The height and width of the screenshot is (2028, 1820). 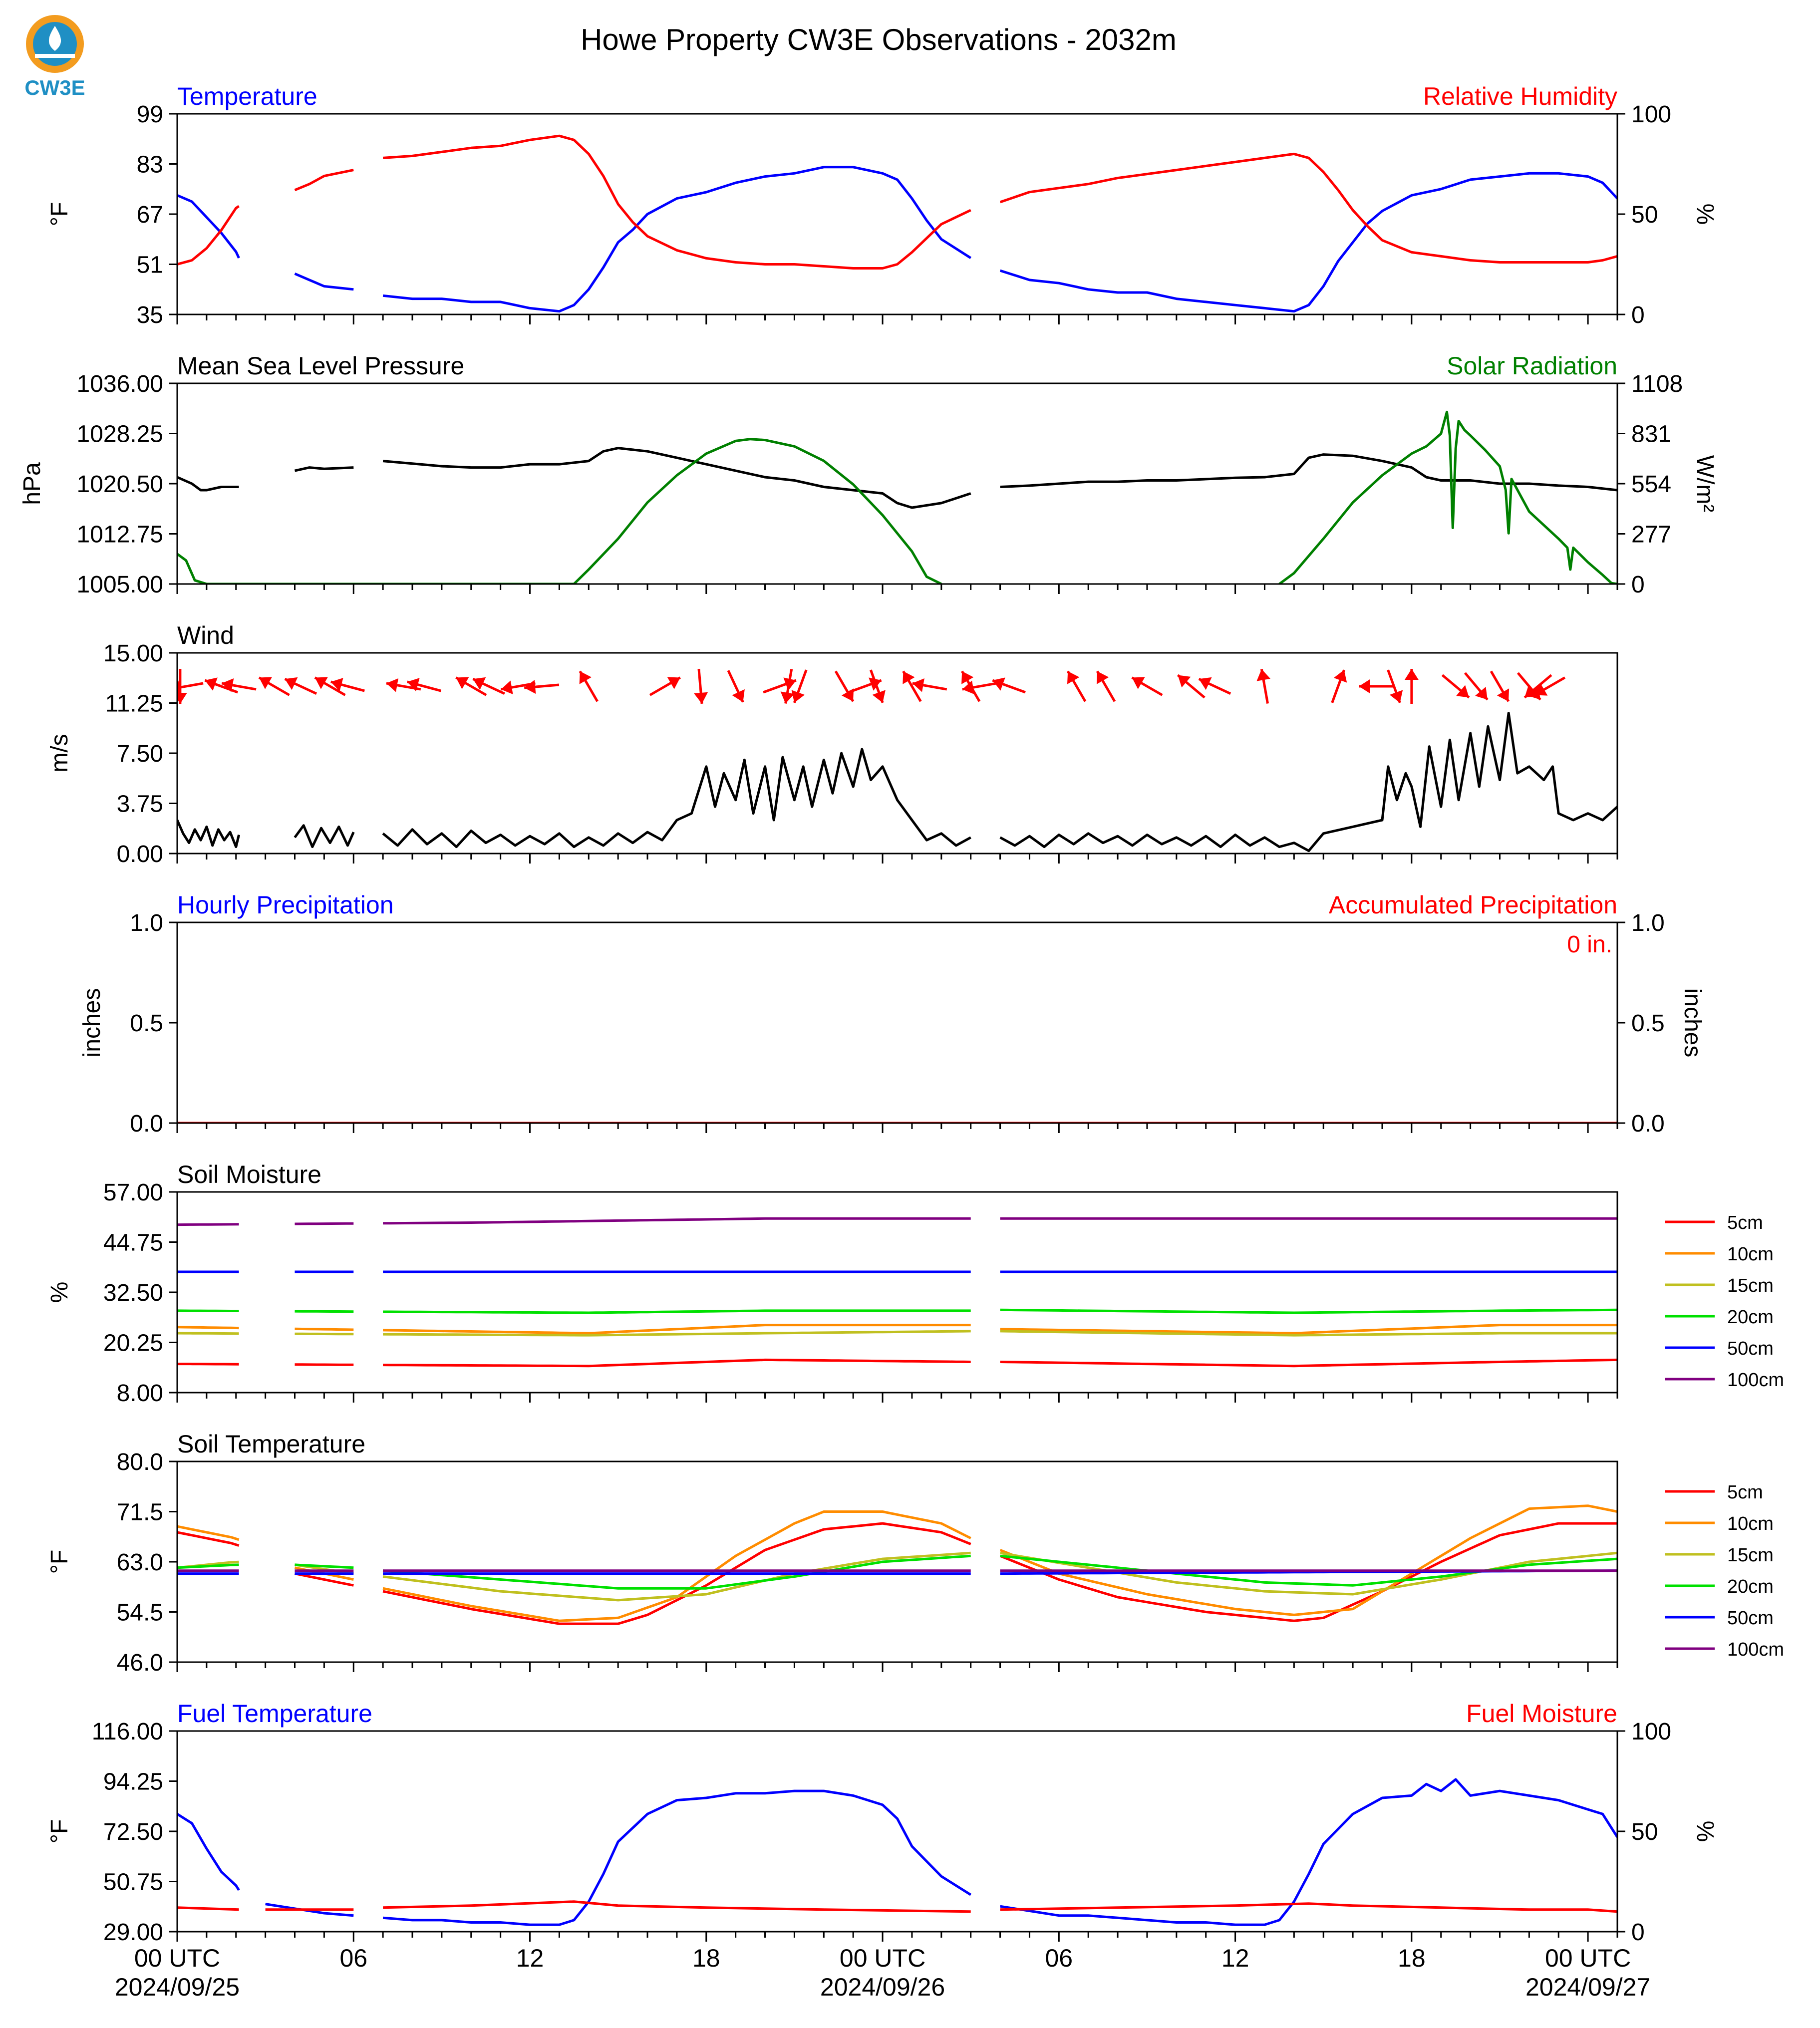 I want to click on y-tick-label: 1036.00, so click(x=119, y=384).